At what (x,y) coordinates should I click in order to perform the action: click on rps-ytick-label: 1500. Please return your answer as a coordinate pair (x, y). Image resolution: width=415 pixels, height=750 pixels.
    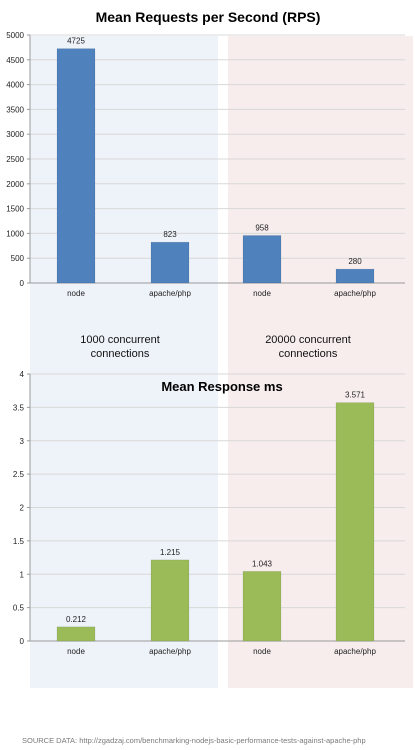
    Looking at the image, I should click on (15, 209).